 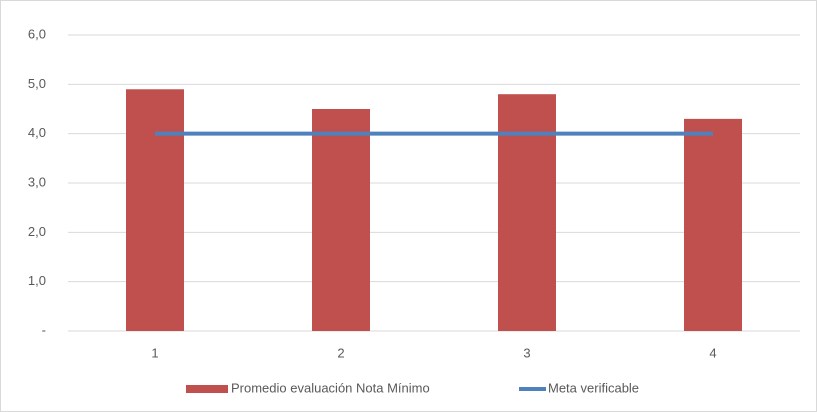 I want to click on legend-swatch, so click(x=207, y=389).